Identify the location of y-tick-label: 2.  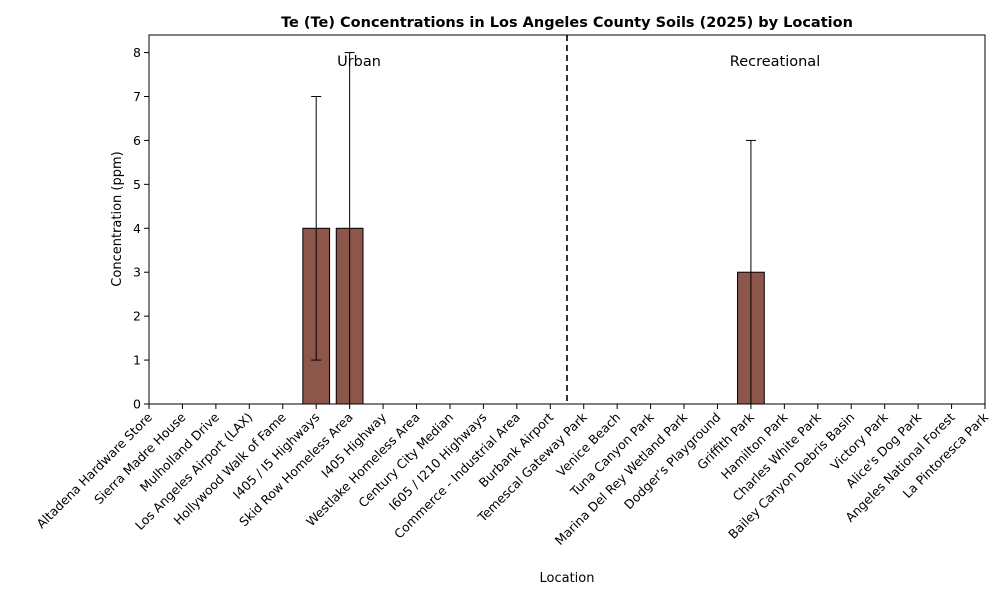
(137, 316).